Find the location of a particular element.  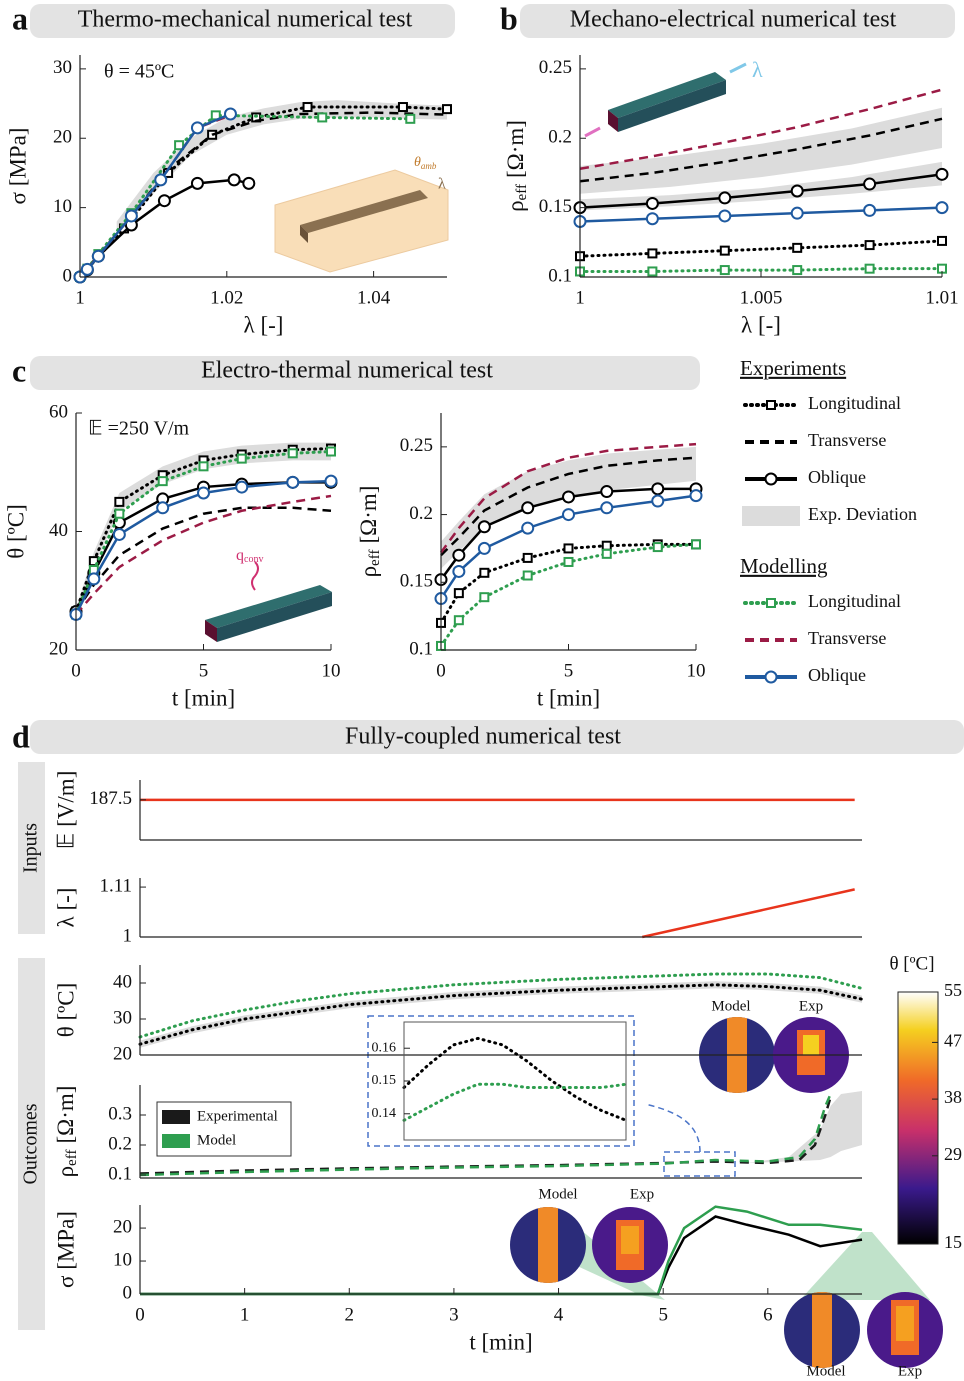

illustration-label: θamb is located at coordinates (425, 163).